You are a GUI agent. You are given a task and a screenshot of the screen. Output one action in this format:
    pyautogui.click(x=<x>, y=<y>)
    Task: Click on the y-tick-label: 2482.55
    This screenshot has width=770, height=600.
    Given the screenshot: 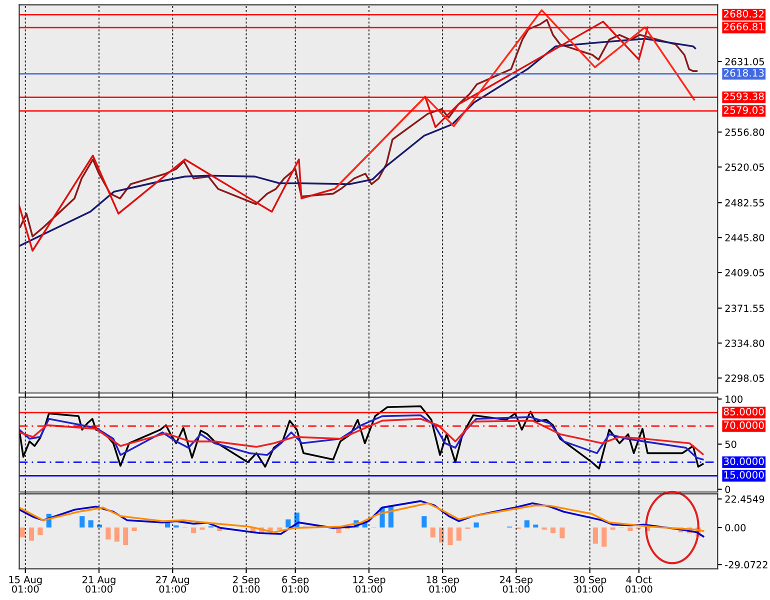 What is the action you would take?
    pyautogui.click(x=744, y=202)
    